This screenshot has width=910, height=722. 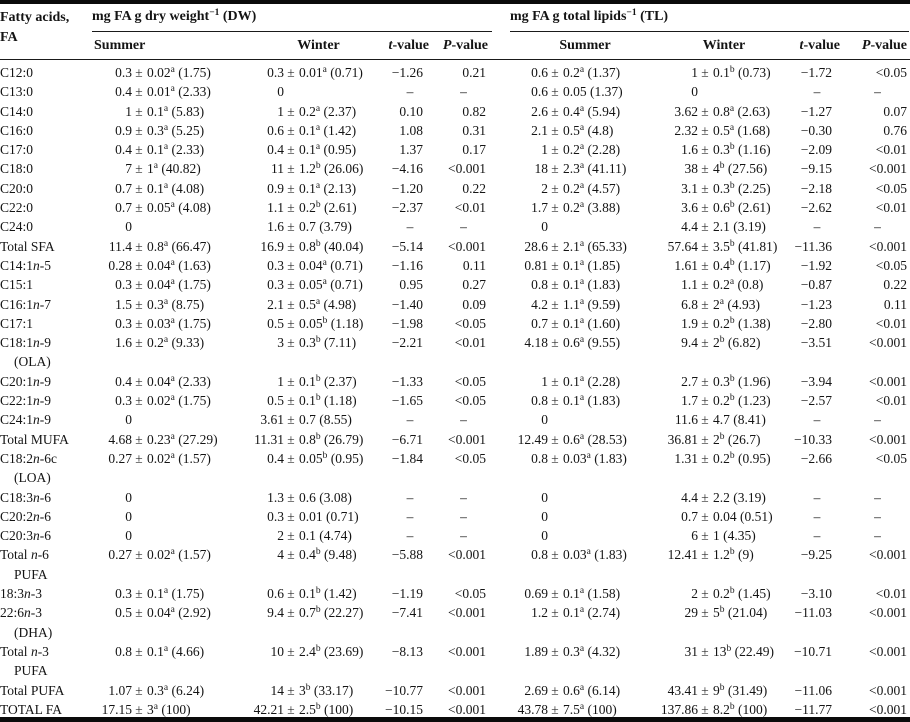 I want to click on cell-dw-tvalue: −7.41, so click(x=407, y=613).